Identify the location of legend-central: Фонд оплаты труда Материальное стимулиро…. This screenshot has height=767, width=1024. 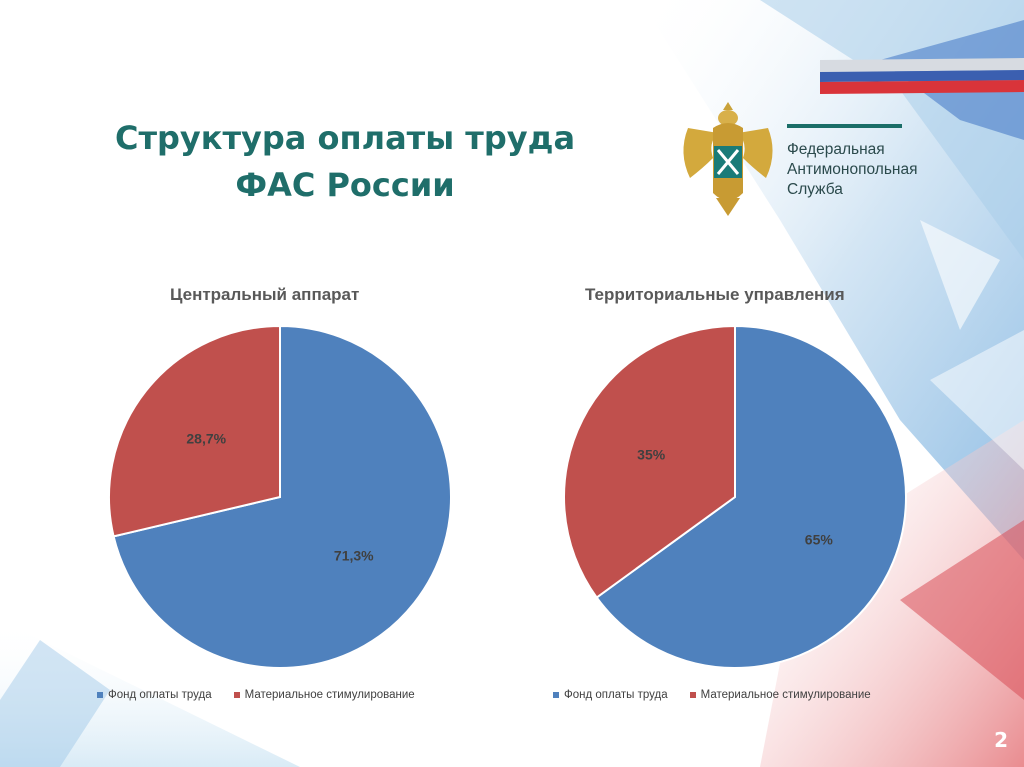
(267, 695).